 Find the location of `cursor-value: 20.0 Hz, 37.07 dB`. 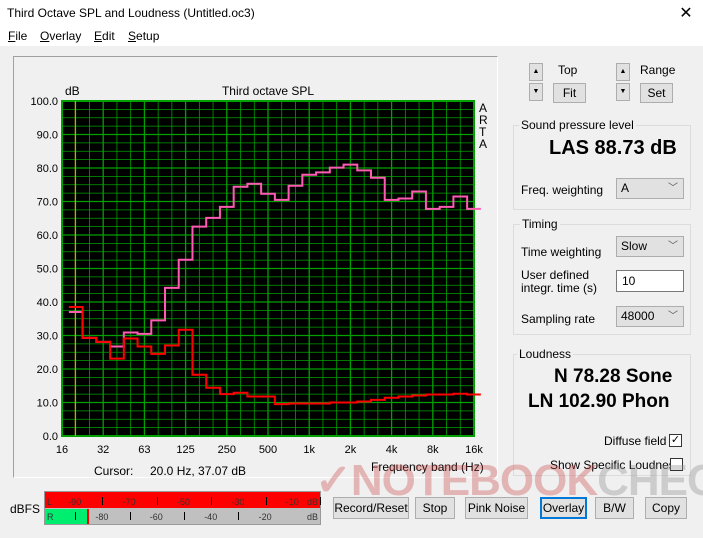

cursor-value: 20.0 Hz, 37.07 dB is located at coordinates (198, 471).